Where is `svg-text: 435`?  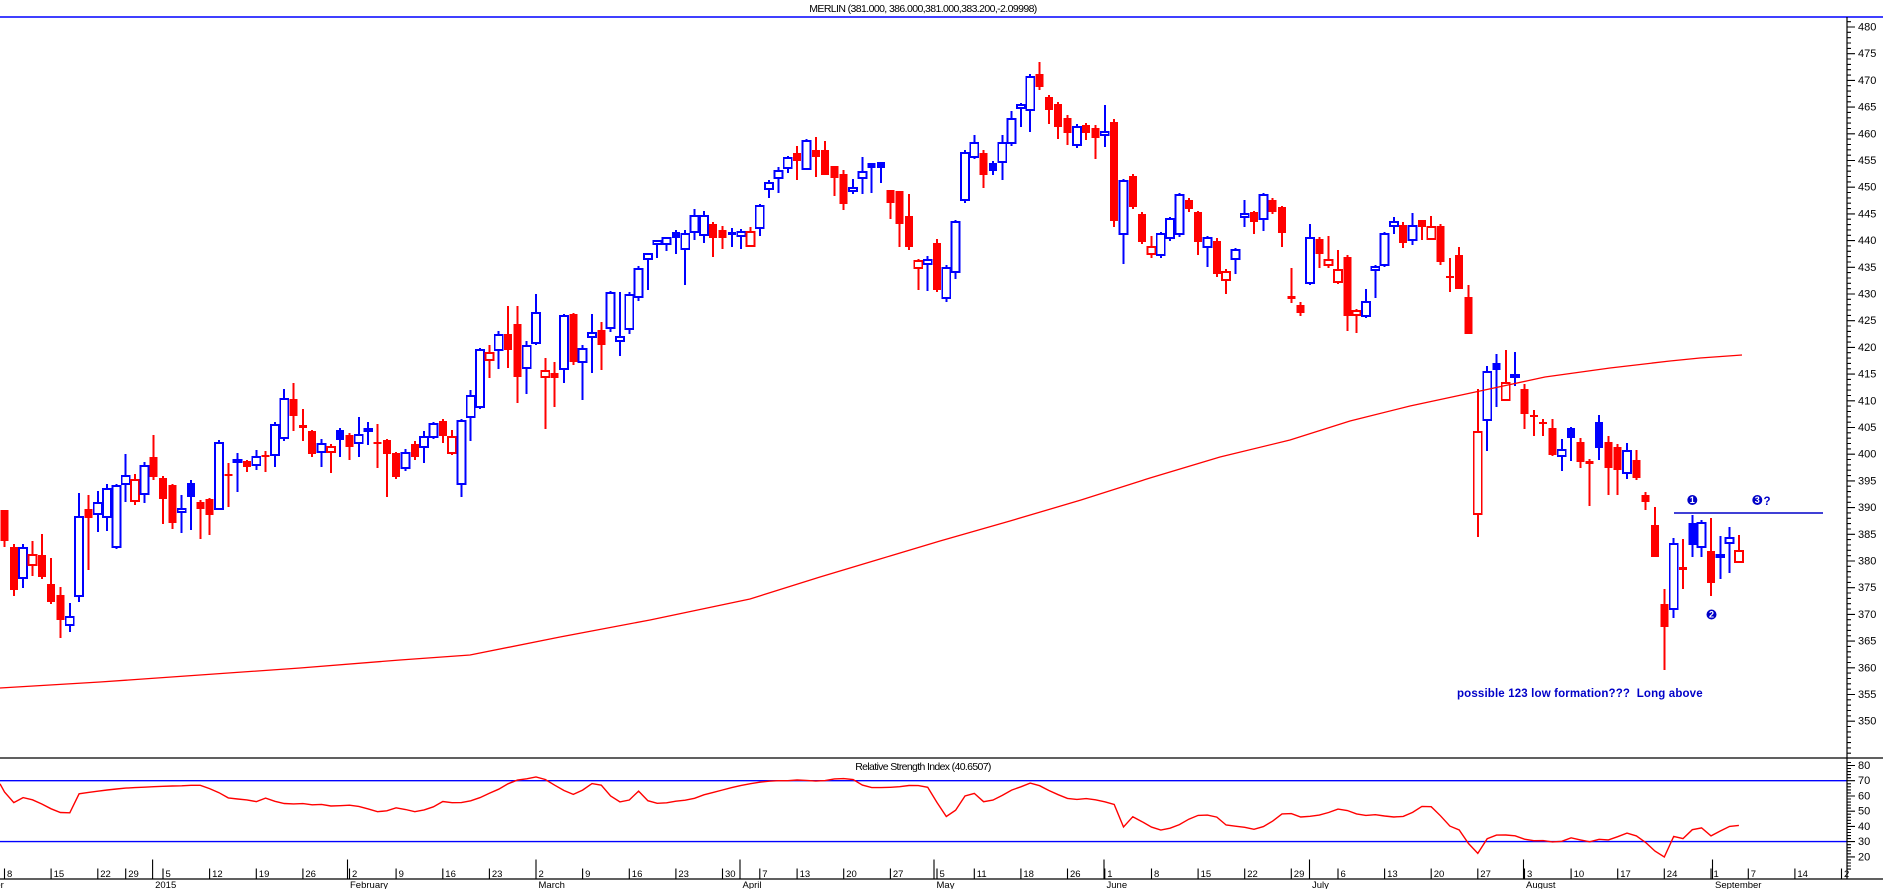 svg-text: 435 is located at coordinates (1867, 268).